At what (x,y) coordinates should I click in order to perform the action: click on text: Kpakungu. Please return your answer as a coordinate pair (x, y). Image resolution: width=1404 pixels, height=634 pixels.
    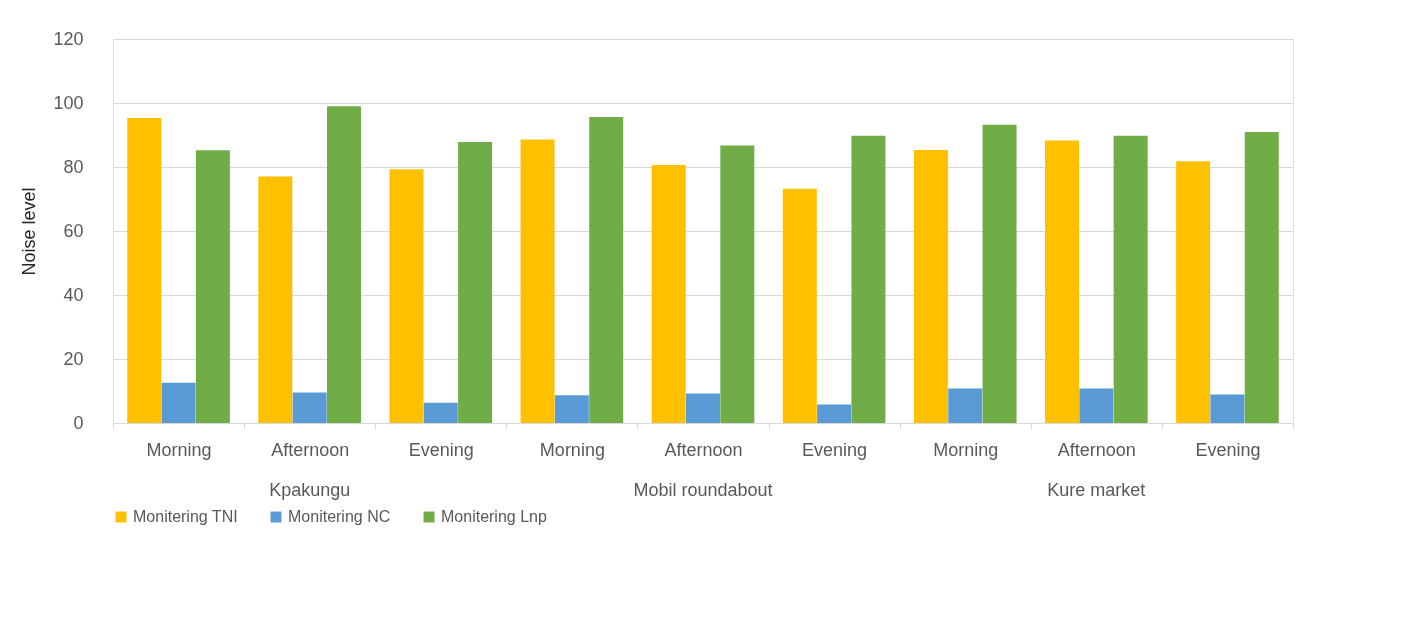
    Looking at the image, I should click on (310, 490).